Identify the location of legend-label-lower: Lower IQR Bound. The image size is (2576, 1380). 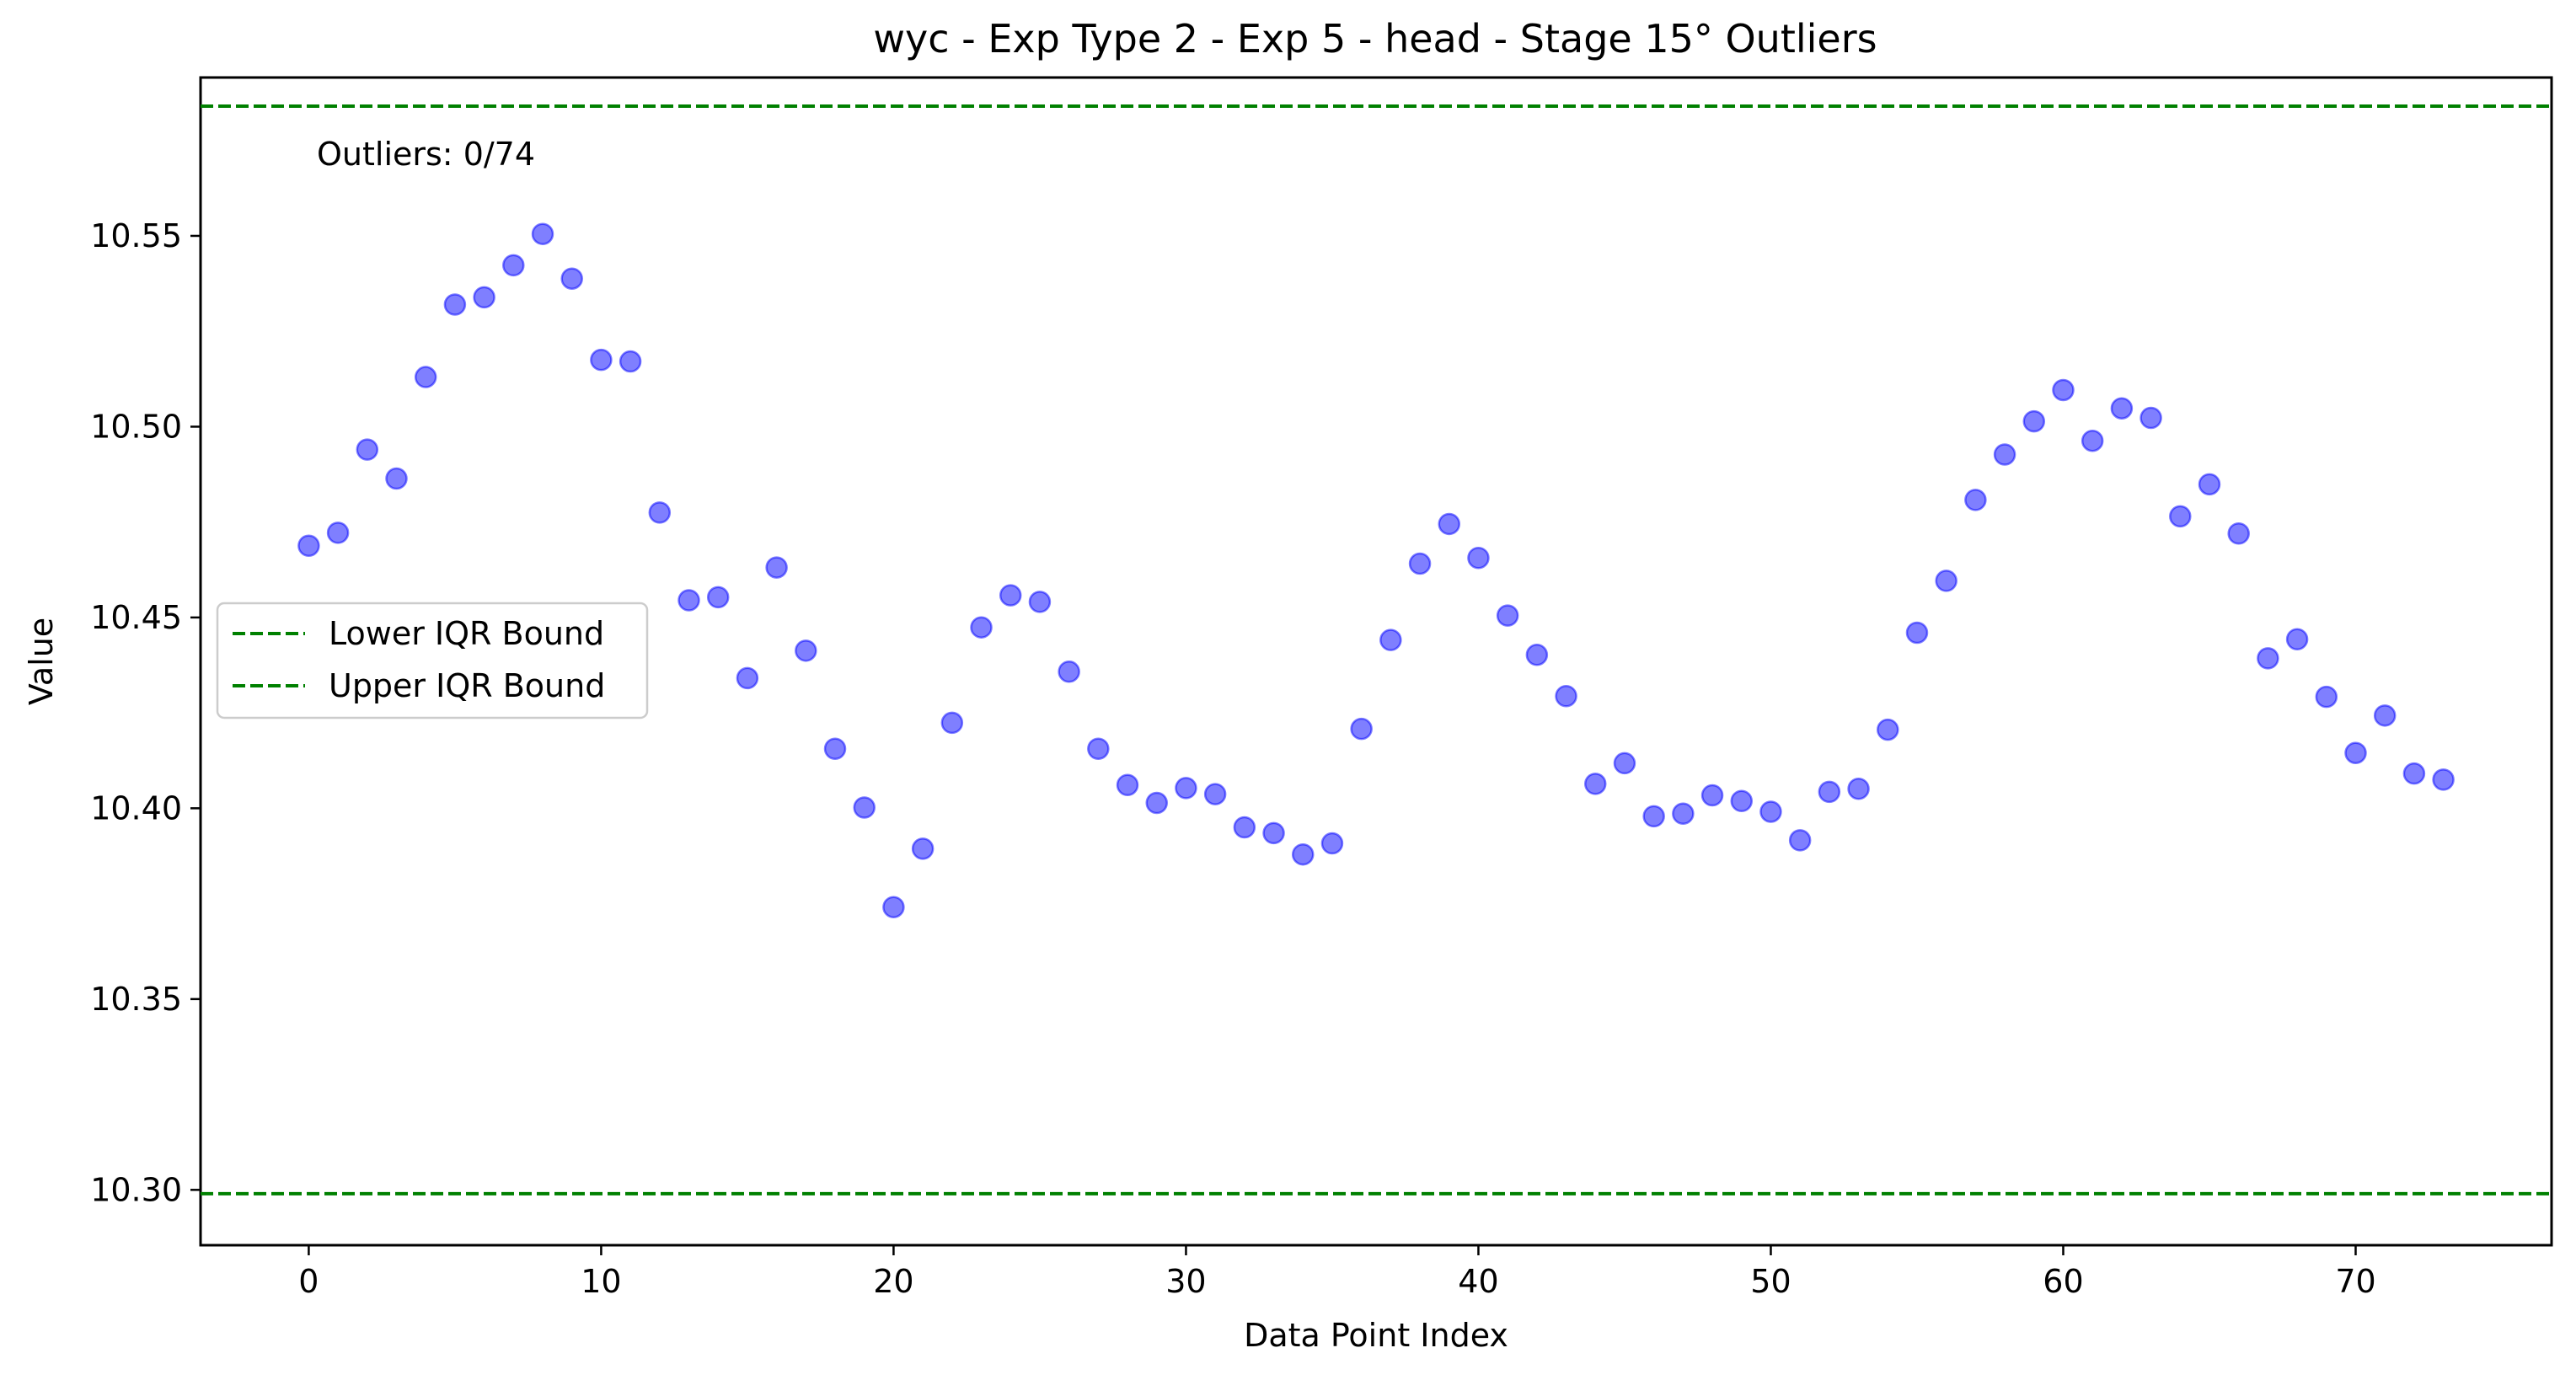
(466, 633).